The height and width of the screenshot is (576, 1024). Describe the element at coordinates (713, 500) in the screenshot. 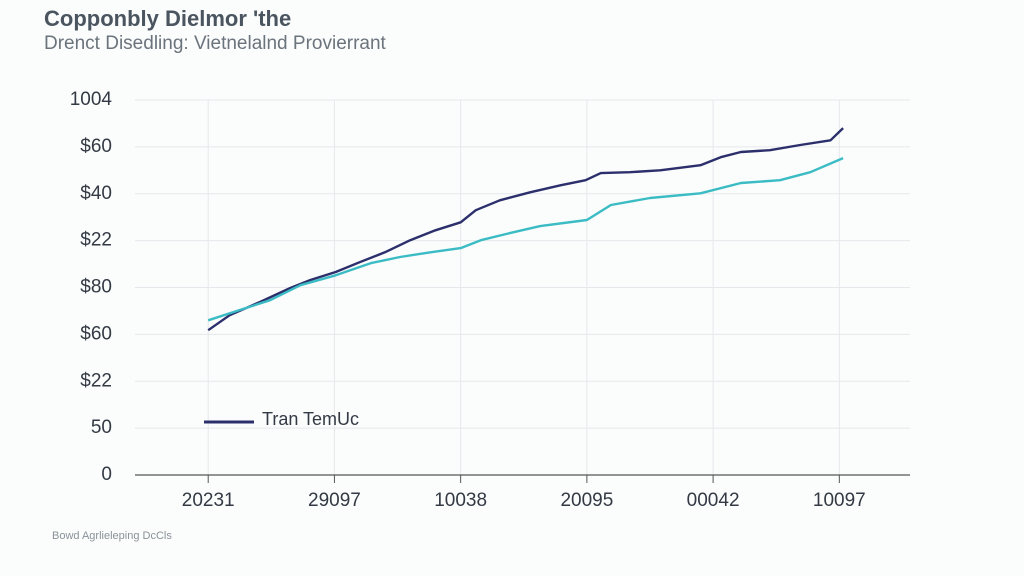

I see `x-tick-label: 00042` at that location.